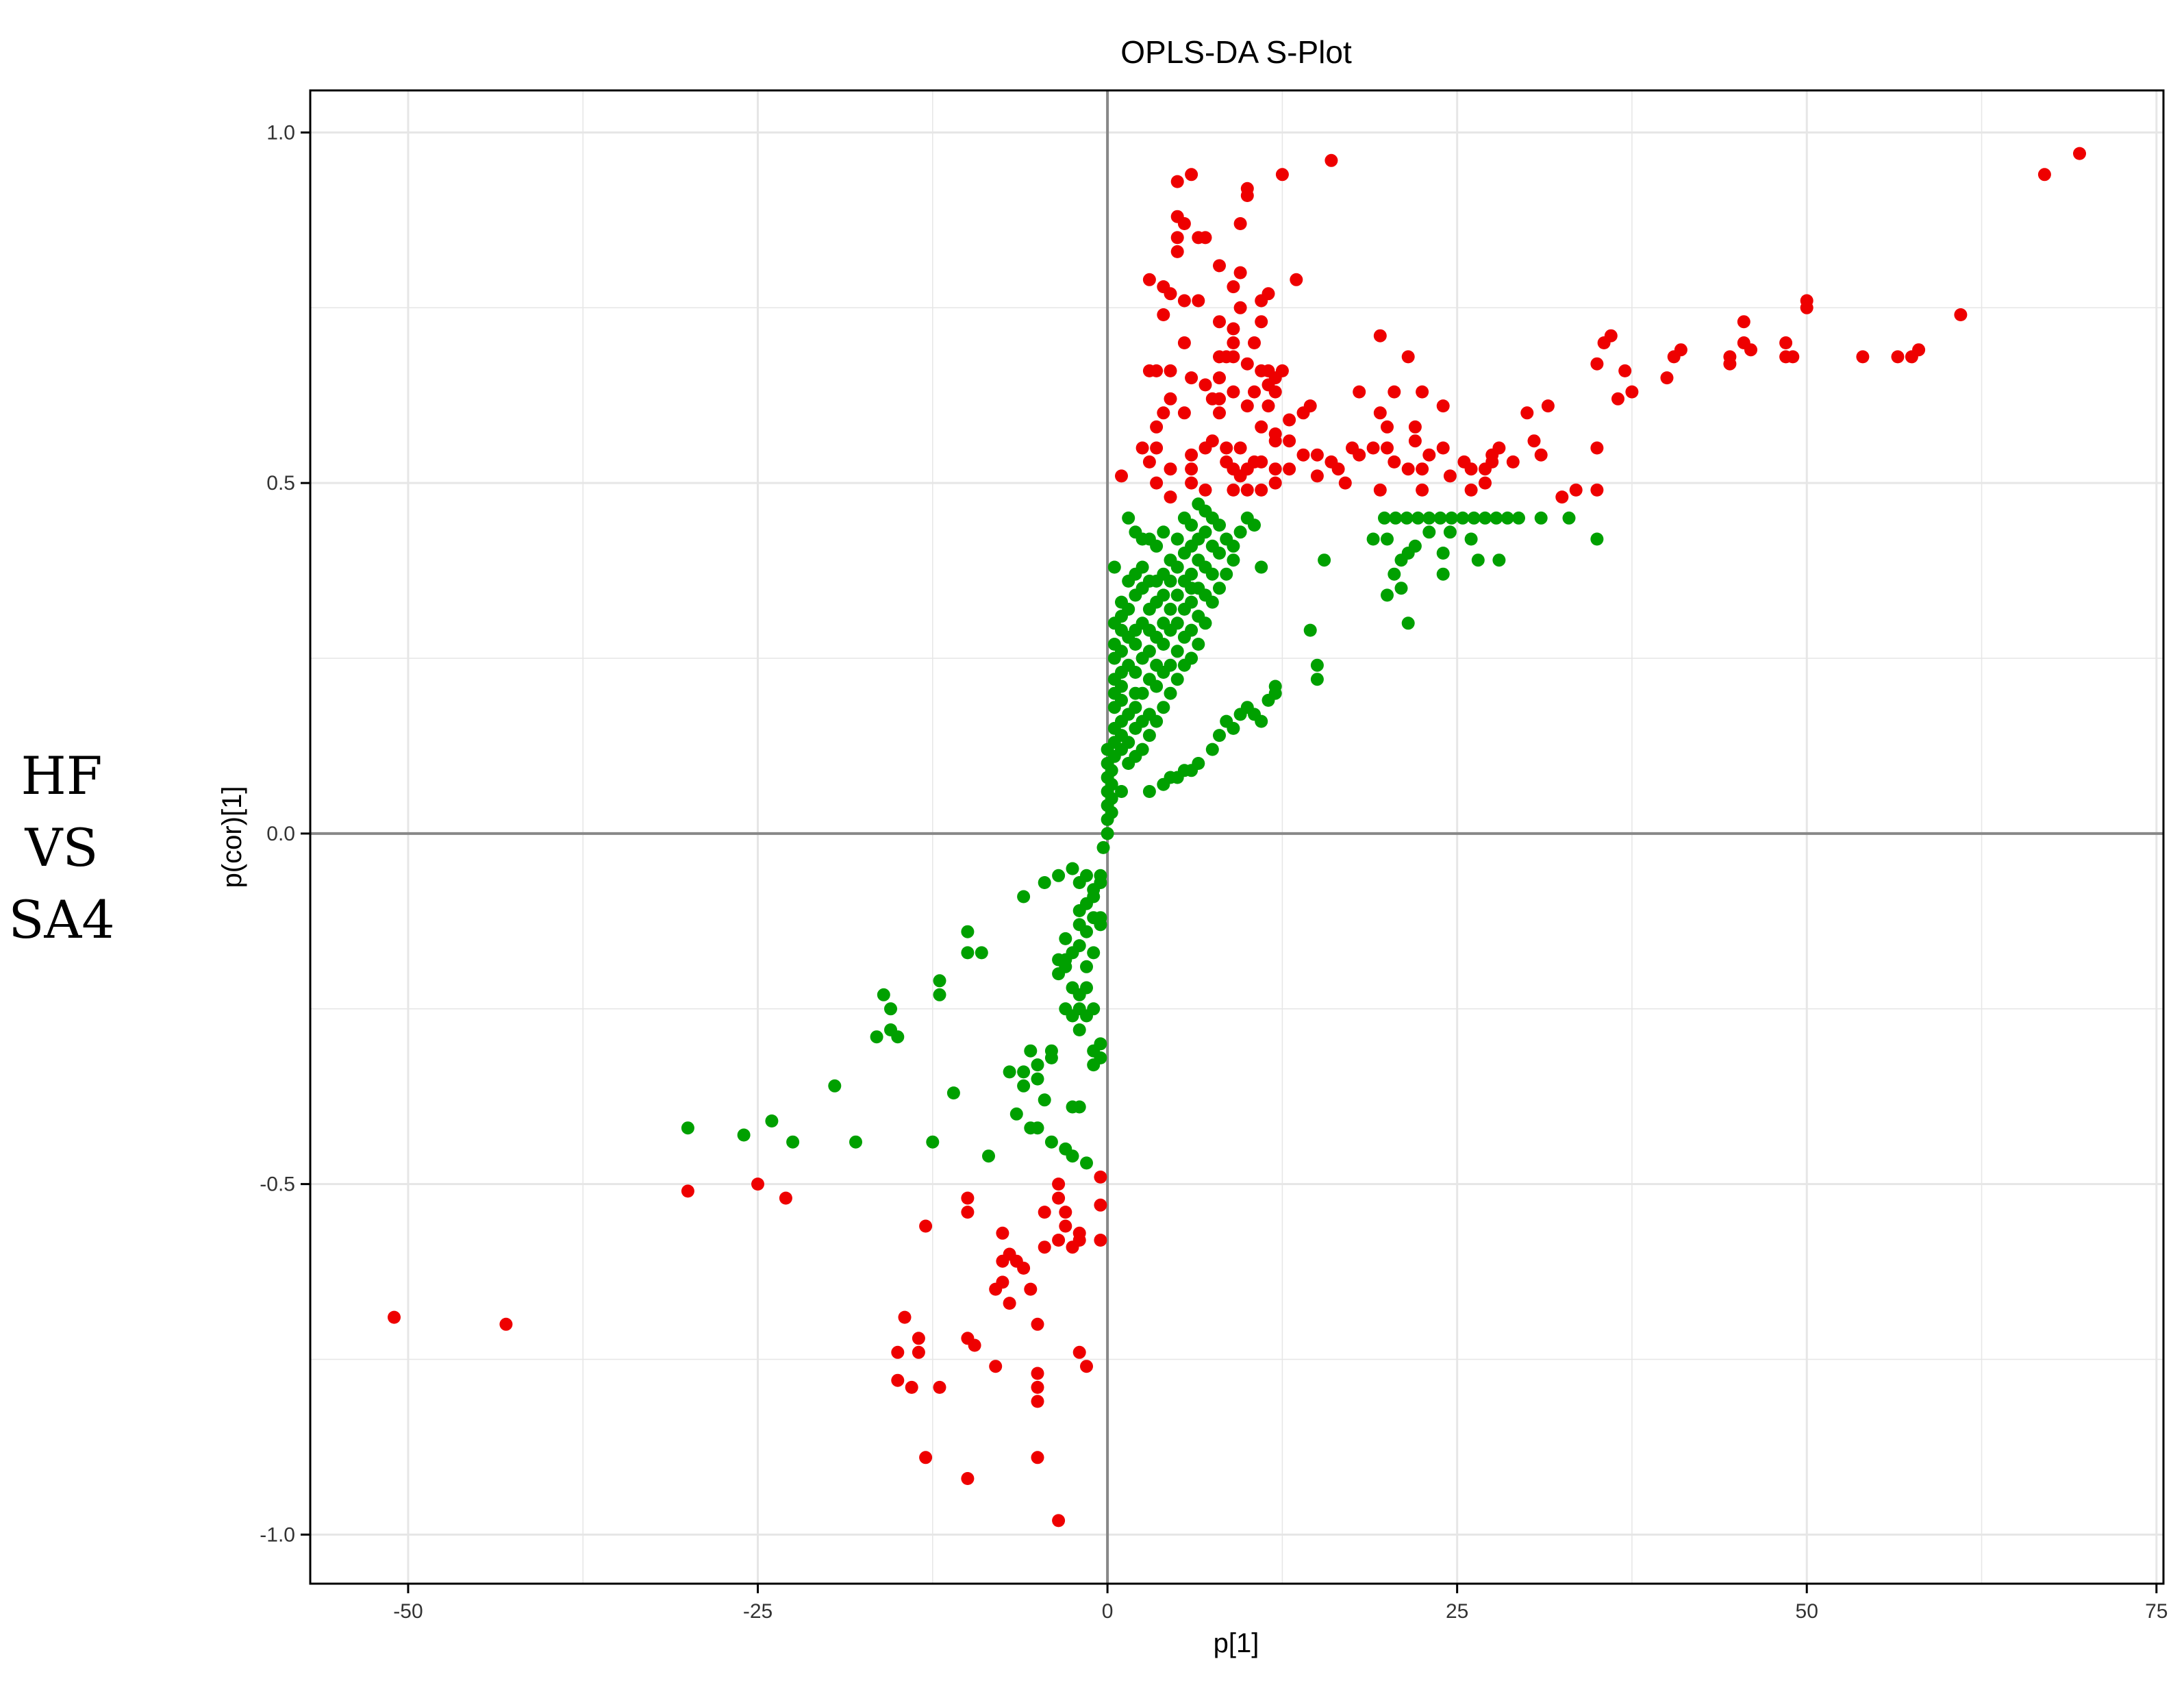 The width and height of the screenshot is (2184, 1683). I want to click on x-tick-label: -50, so click(408, 1611).